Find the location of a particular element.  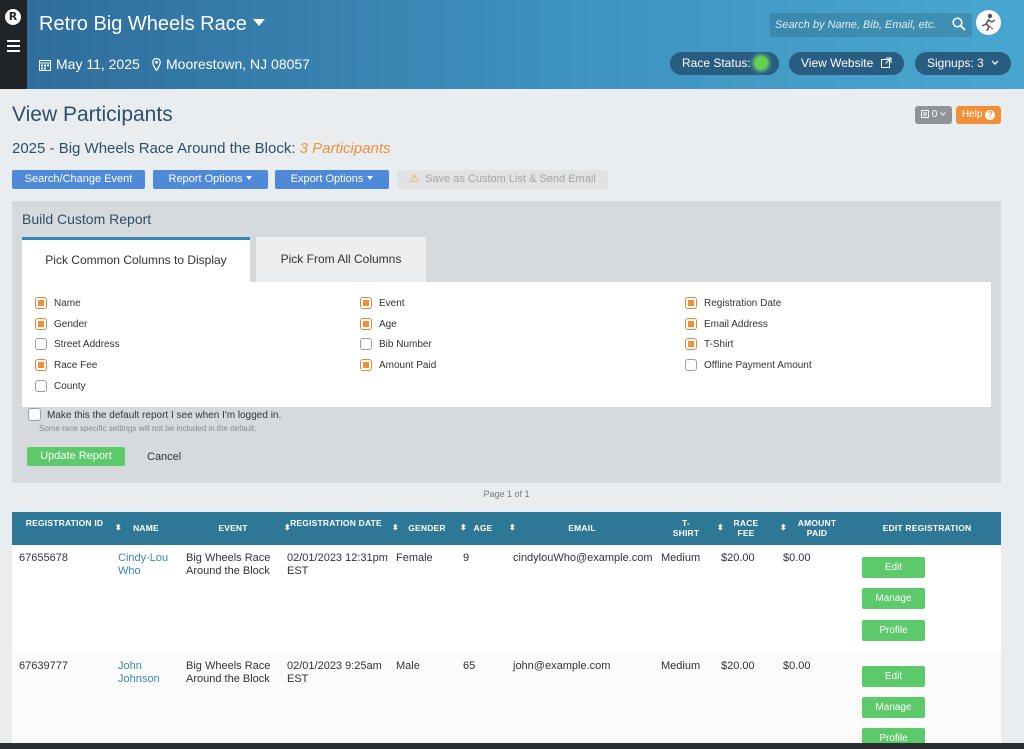

column-checkbox: County is located at coordinates (60, 386).